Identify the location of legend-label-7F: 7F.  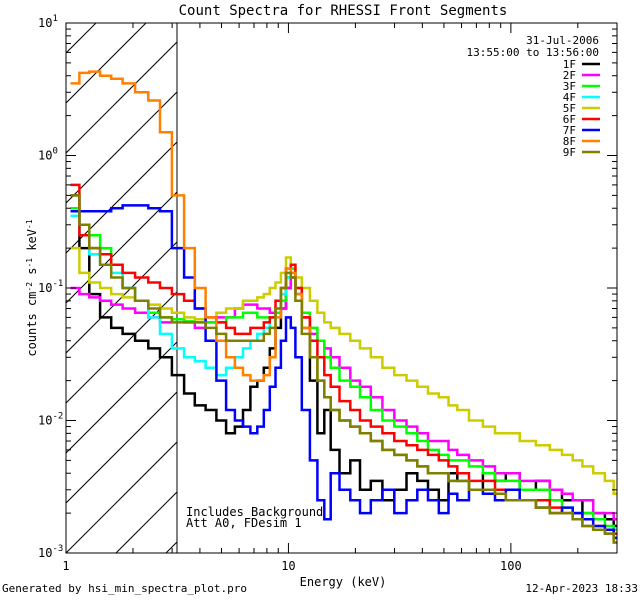
(569, 130).